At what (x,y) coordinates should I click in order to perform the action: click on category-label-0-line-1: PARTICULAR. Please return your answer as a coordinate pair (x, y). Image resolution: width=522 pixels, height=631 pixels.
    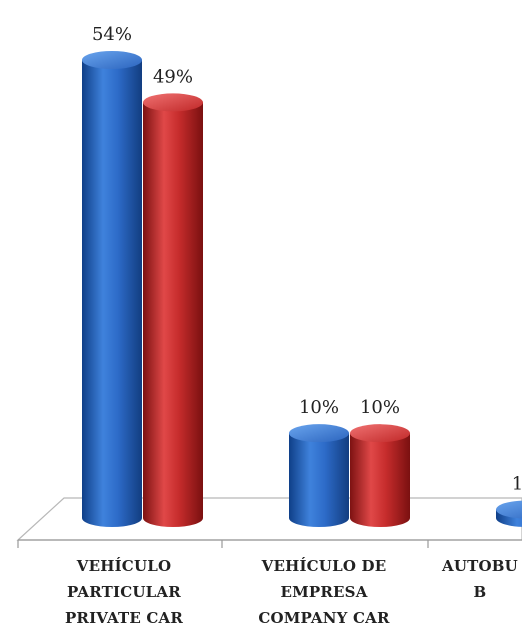
    Looking at the image, I should click on (124, 592).